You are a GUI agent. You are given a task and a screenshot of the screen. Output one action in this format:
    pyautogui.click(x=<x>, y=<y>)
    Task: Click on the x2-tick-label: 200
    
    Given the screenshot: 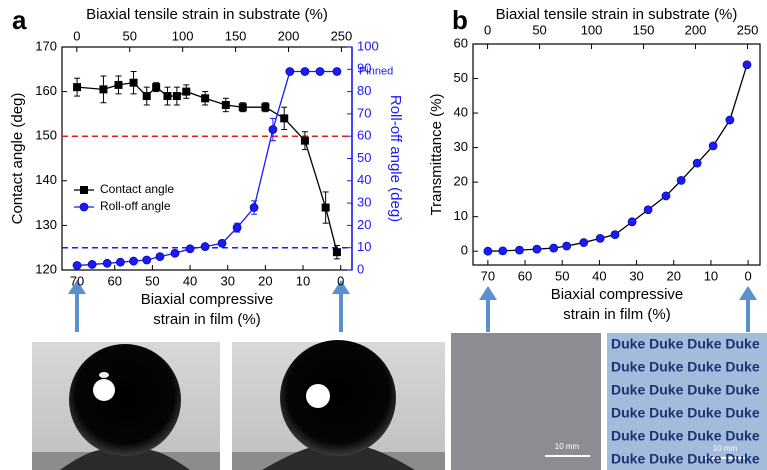 What is the action you would take?
    pyautogui.click(x=696, y=29)
    